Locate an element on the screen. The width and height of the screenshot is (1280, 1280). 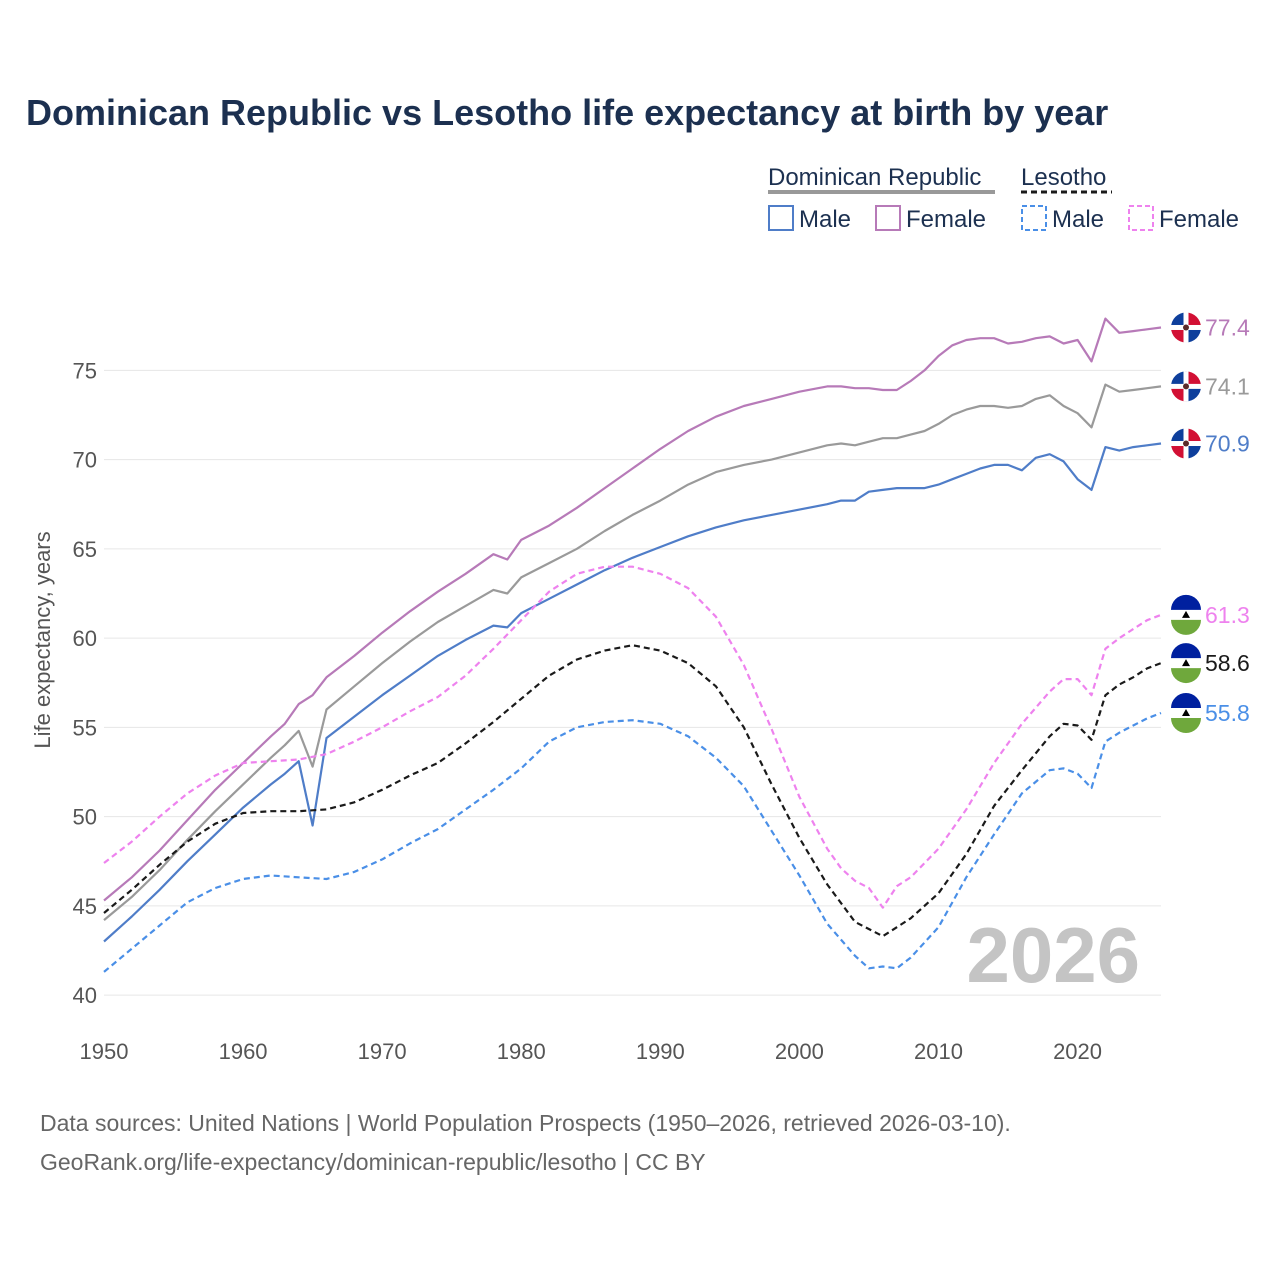
end-labels: 77.4 74.1 70.9 61.3 58.6 55.8 is located at coordinates (1210, 523).